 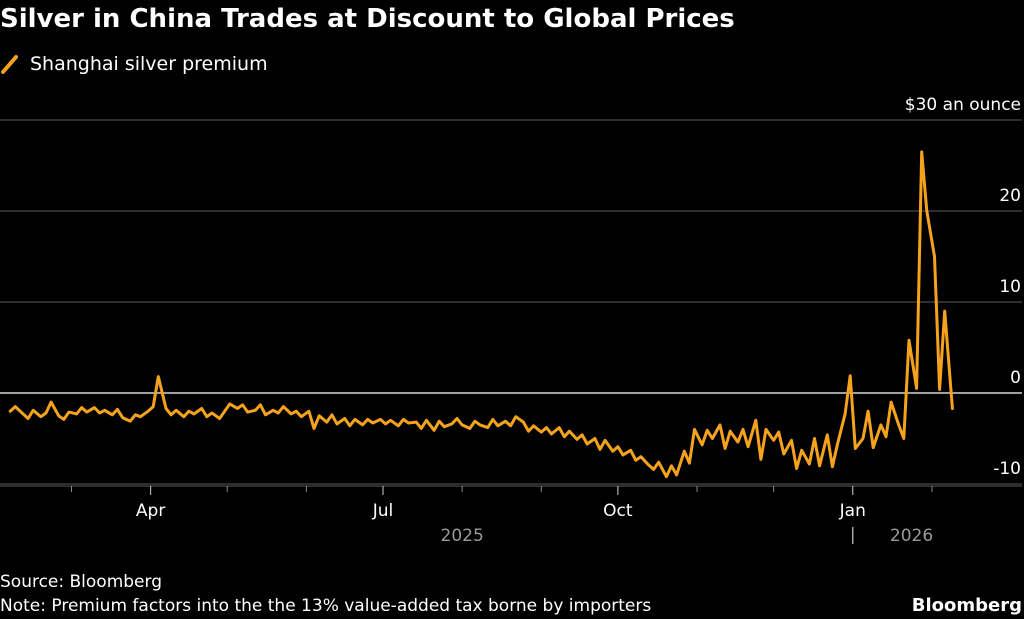 What do you see at coordinates (966, 605) in the screenshot?
I see `bloomberg-logo: Bloomberg` at bounding box center [966, 605].